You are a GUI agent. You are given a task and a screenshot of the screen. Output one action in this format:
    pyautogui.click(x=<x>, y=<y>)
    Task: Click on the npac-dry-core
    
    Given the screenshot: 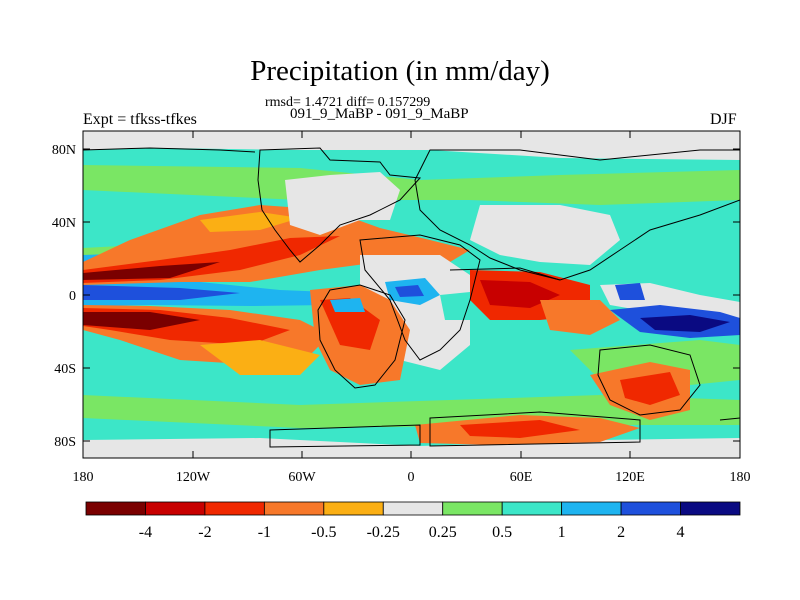 What is the action you would take?
    pyautogui.click(x=151, y=271)
    